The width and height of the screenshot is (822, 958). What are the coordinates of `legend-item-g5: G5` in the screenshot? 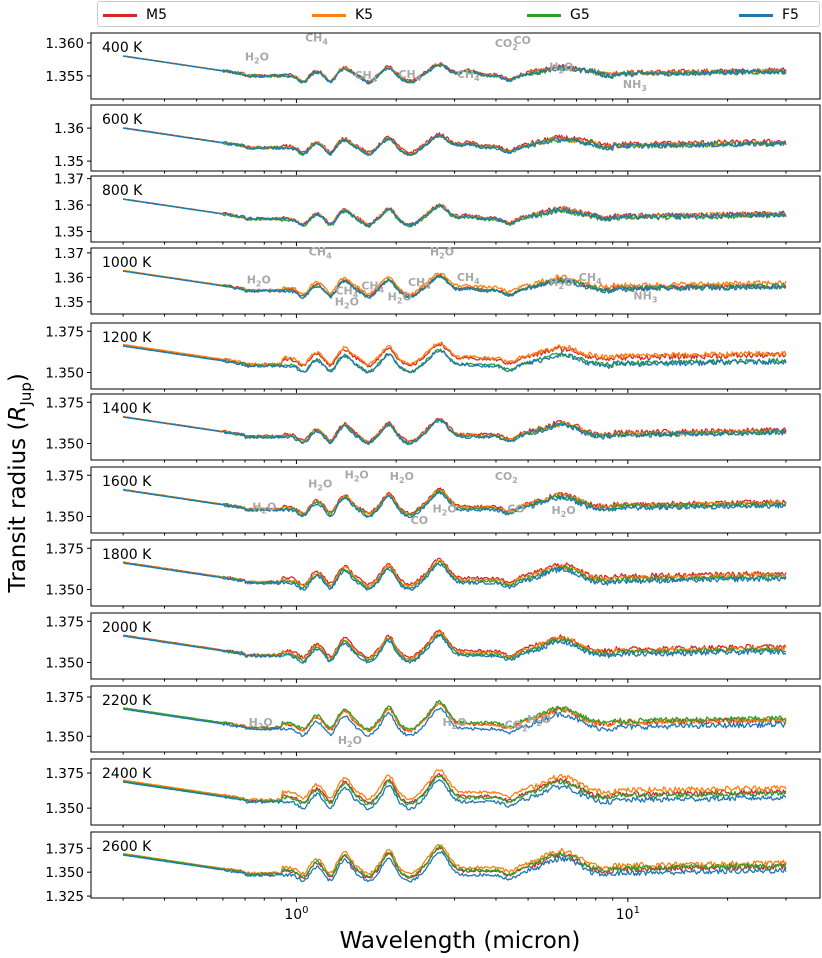 It's located at (558, 15).